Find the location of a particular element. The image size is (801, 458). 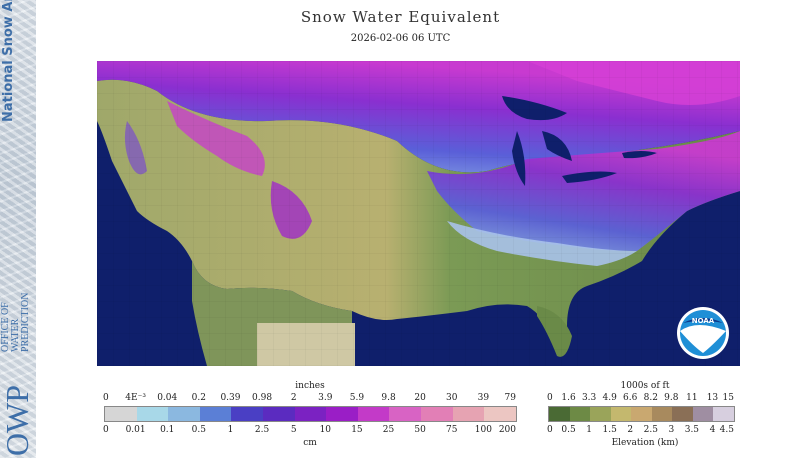

swe-tick-label: 0.2 is located at coordinates (198, 398).